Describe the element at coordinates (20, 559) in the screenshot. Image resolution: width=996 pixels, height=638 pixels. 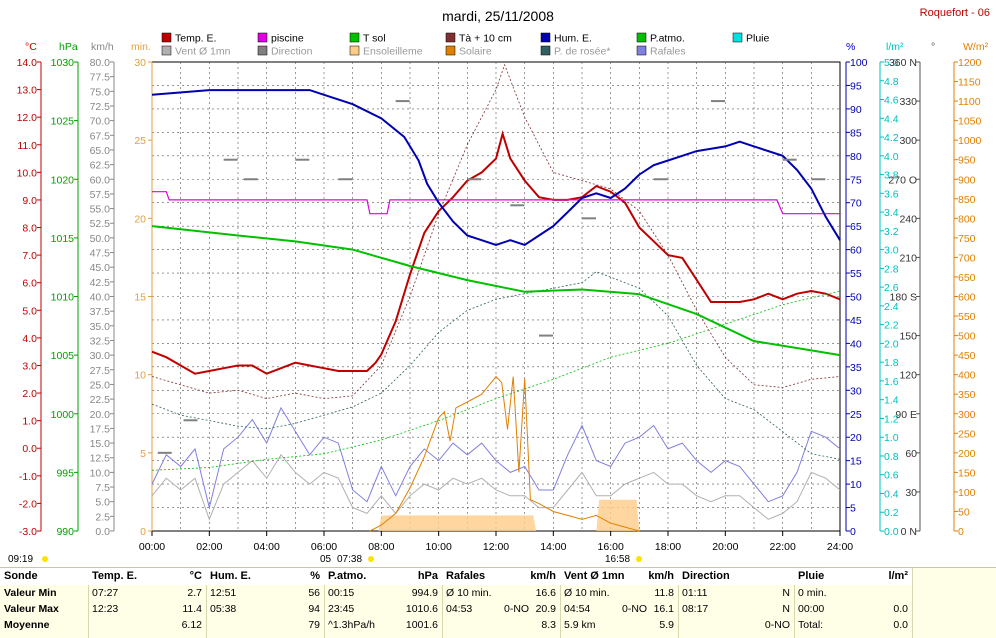
I see `start-time-label: 09:19` at that location.